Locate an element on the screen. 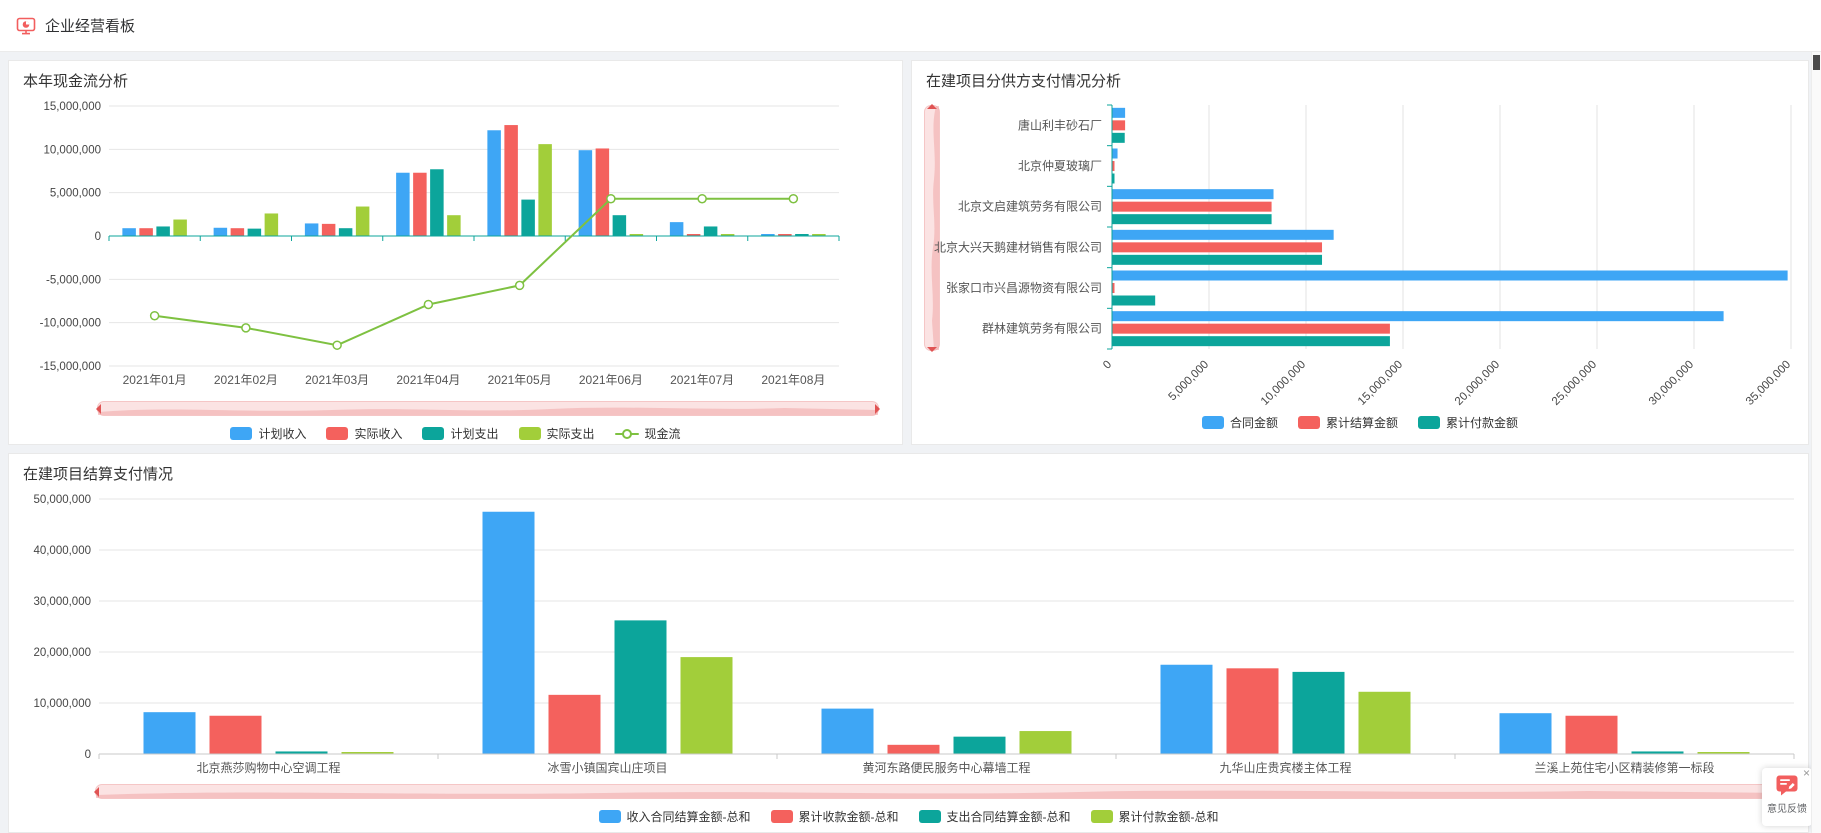 This screenshot has width=1821, height=833. svg-text: 2021年02月 is located at coordinates (246, 380).